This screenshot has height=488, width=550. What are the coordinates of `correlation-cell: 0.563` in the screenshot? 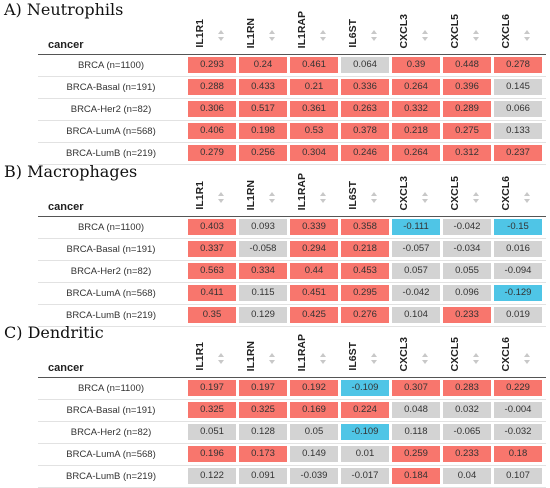 It's located at (212, 271).